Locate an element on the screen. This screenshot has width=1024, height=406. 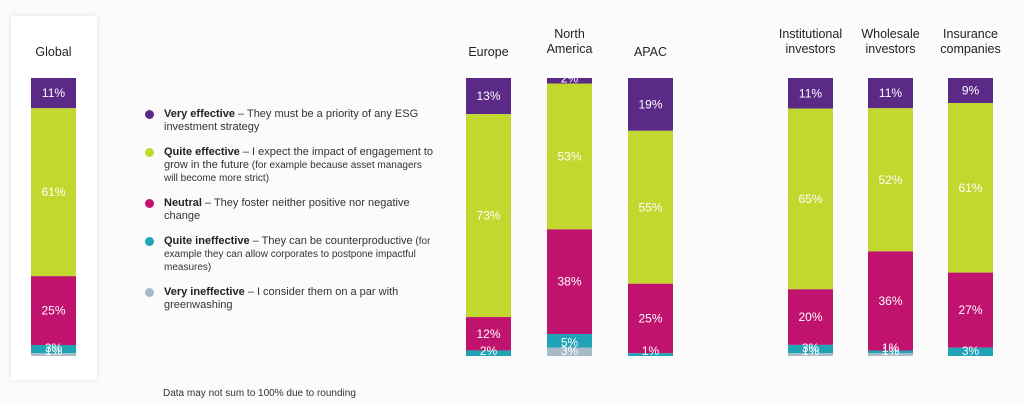
data-label: 9% is located at coordinates (971, 91).